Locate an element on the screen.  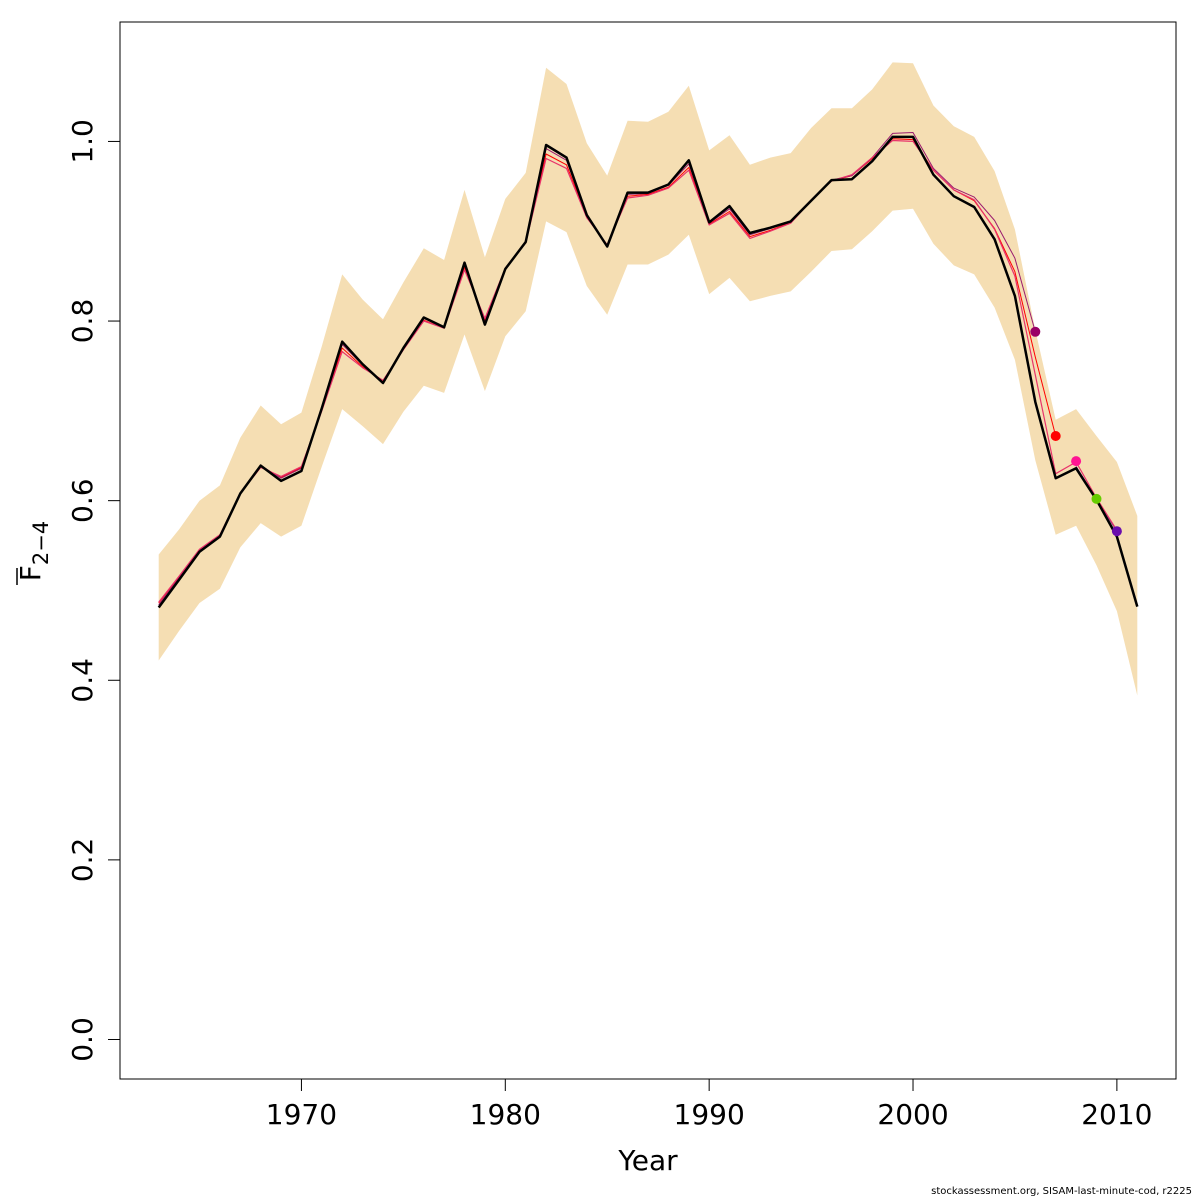
endpoint-point-2010 is located at coordinates (1116, 531).